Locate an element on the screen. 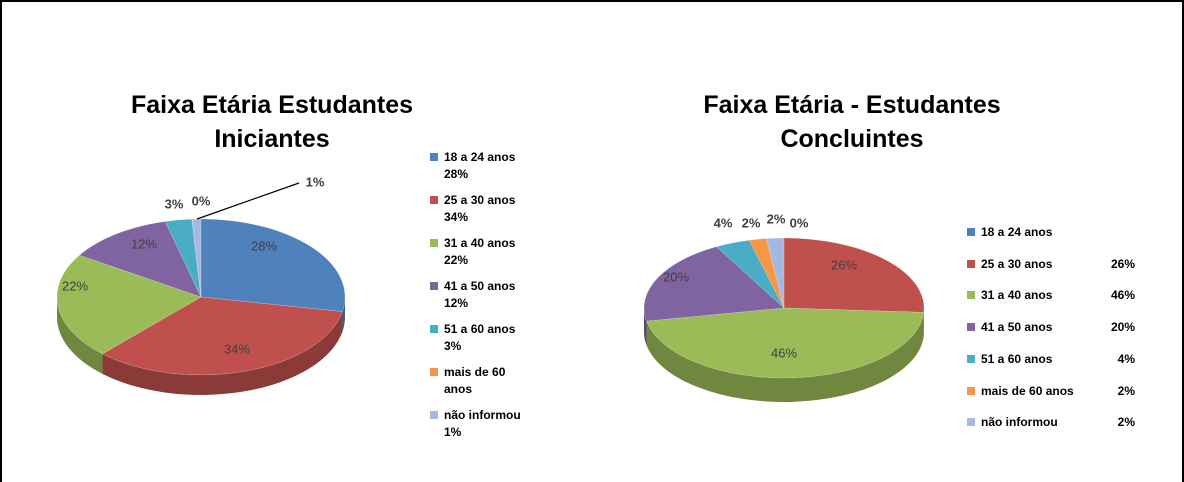 This screenshot has height=482, width=1184. legend-text: 18 a 24 anos 28% is located at coordinates (490, 166).